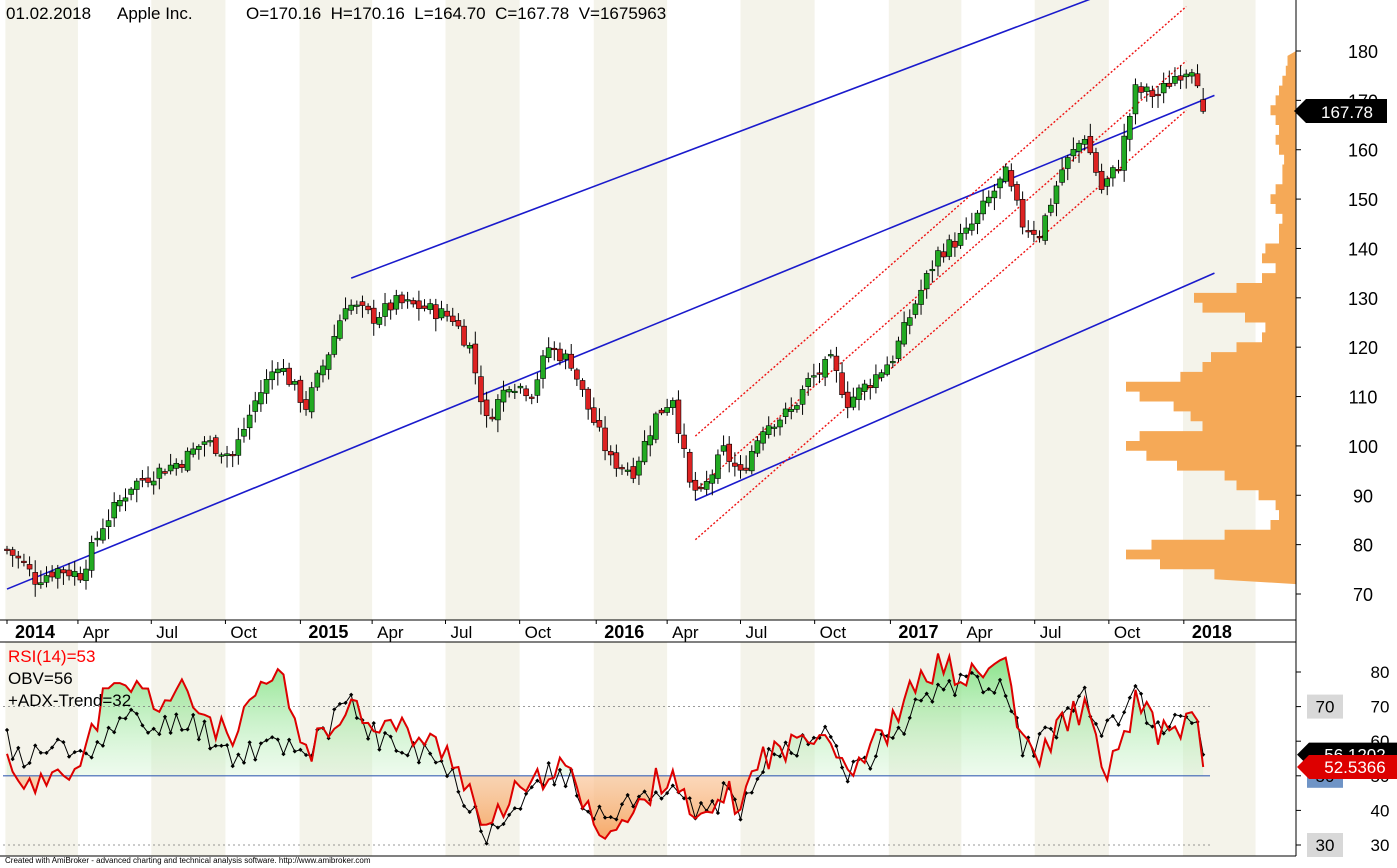 The height and width of the screenshot is (868, 1397). Describe the element at coordinates (1363, 200) in the screenshot. I see `price-tick-label: 150` at that location.